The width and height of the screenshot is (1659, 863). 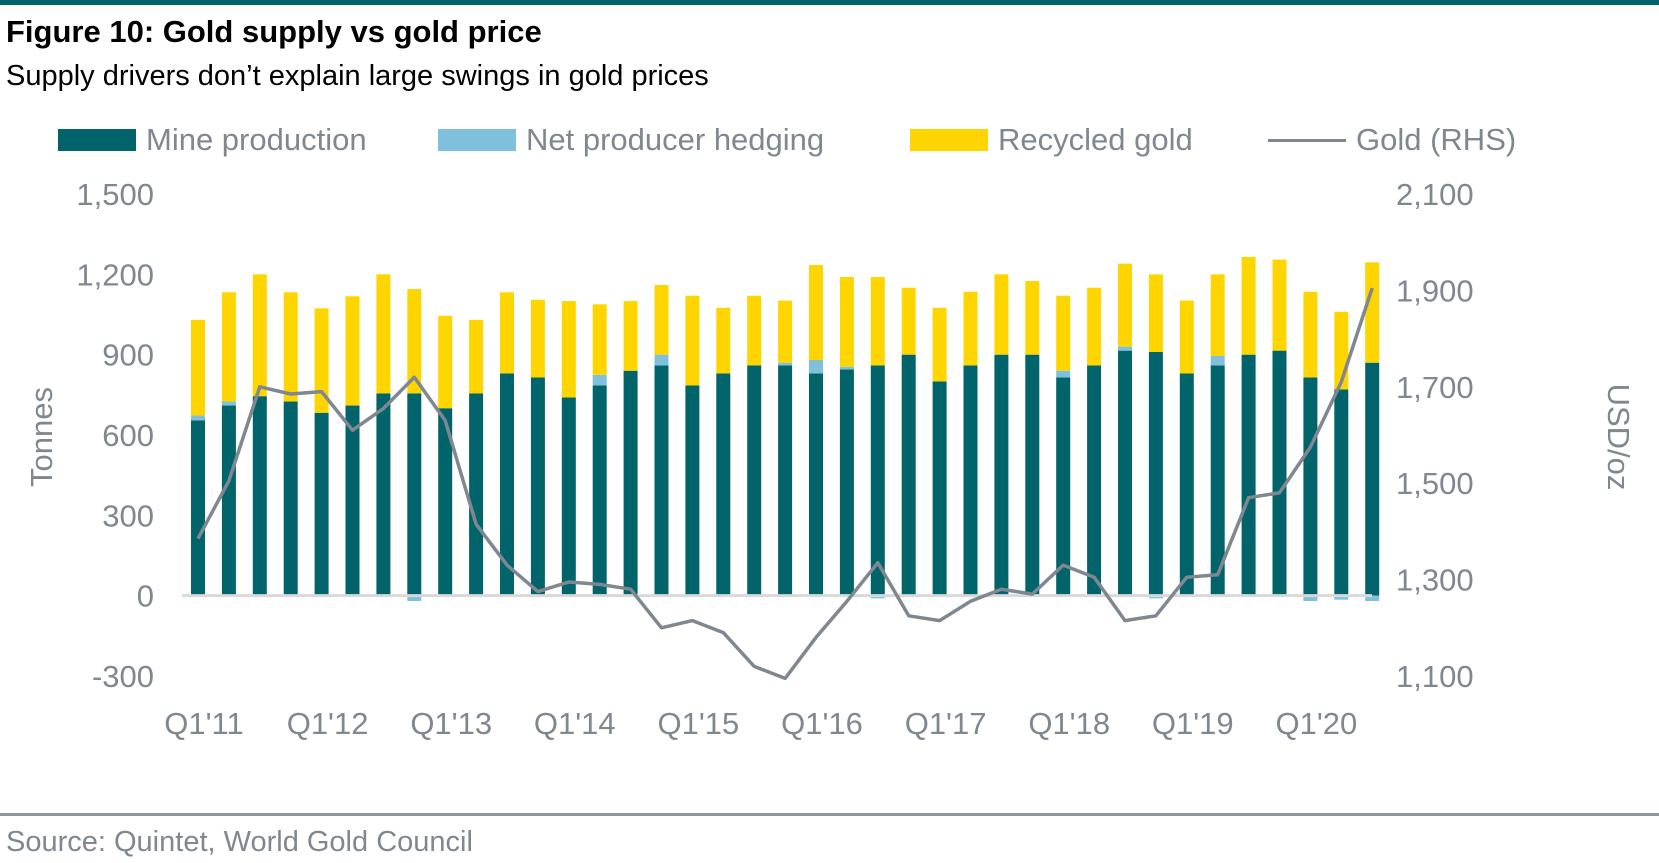 I want to click on top-rule, so click(x=829, y=2).